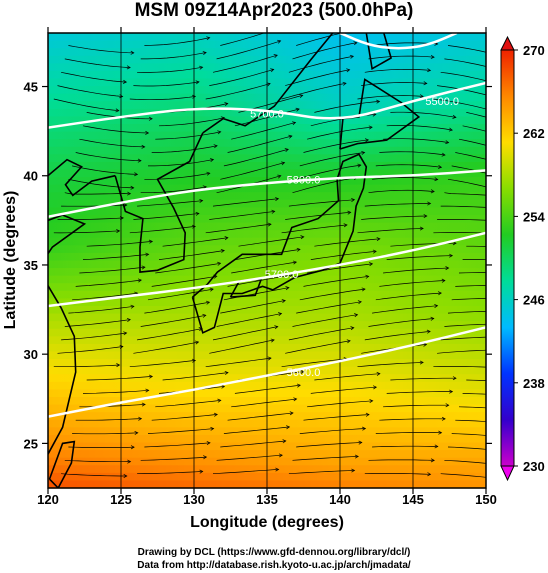 The image size is (548, 573). I want to click on colorbar-ticks: 230 238 246 254 262 270, so click(529, 258).